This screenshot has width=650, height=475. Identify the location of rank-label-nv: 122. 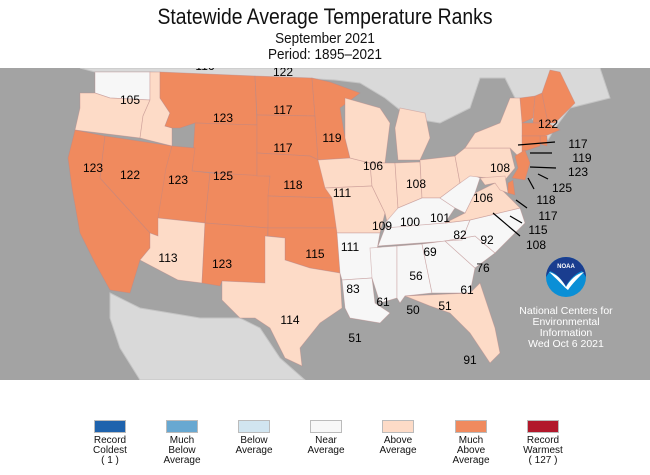
(130, 175).